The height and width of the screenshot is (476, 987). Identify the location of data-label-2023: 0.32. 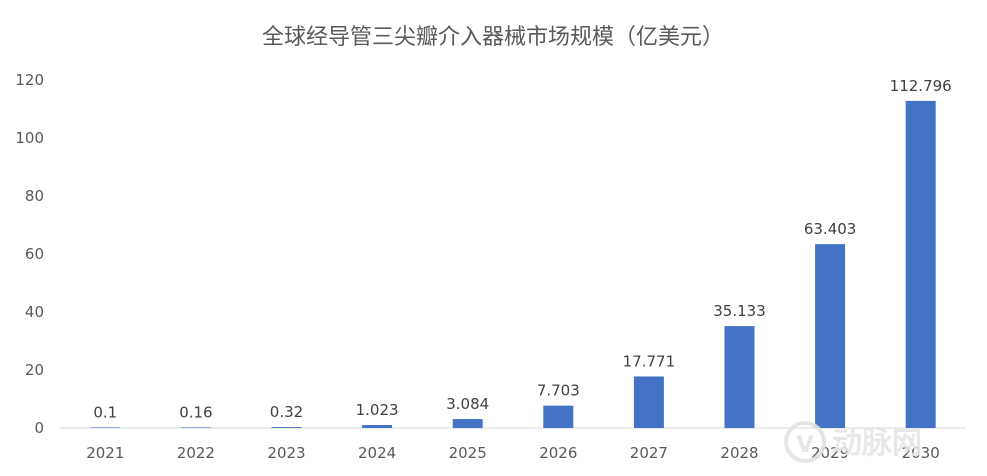
(286, 412).